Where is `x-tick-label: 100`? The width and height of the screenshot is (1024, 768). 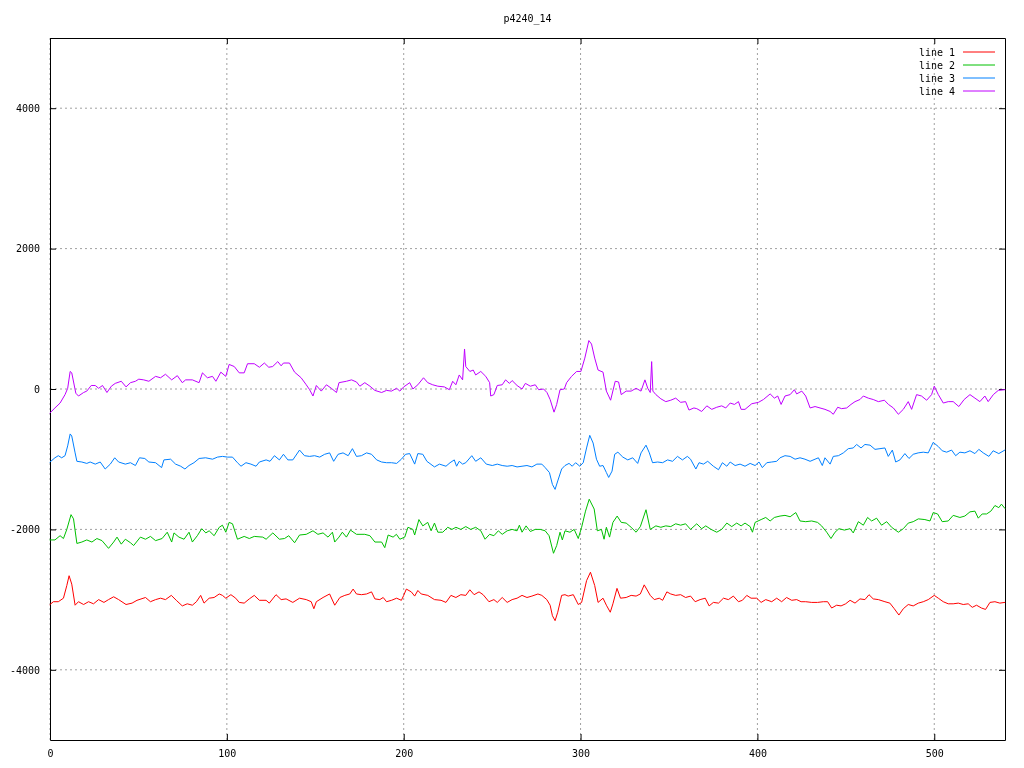 x-tick-label: 100 is located at coordinates (227, 754).